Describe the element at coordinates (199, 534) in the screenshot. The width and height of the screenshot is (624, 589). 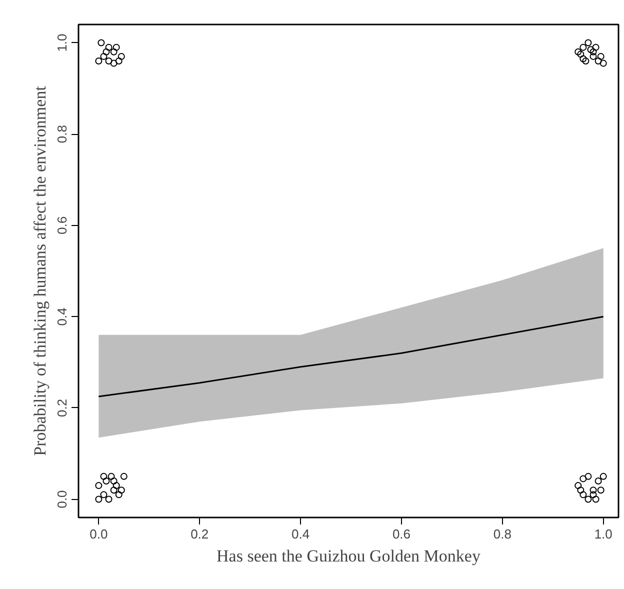
I see `x-tick-label: 0.2` at that location.